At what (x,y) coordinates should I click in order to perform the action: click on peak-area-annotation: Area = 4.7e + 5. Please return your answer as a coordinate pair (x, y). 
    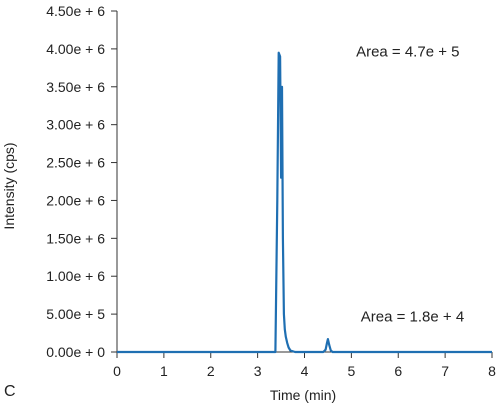
    Looking at the image, I should click on (407, 51).